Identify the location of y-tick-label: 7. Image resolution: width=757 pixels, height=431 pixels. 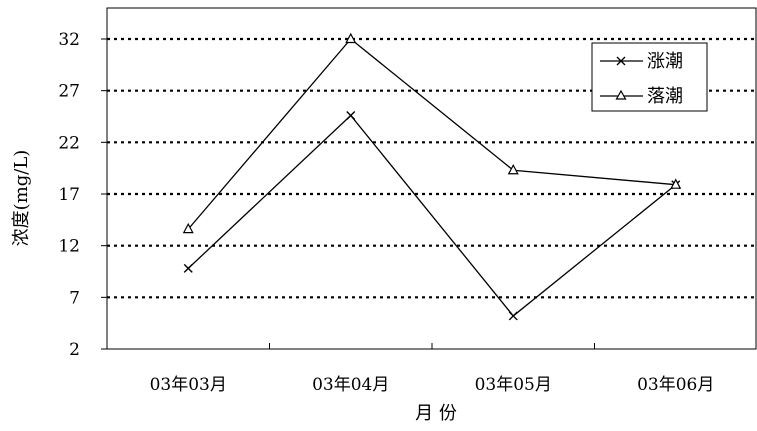
(74, 298).